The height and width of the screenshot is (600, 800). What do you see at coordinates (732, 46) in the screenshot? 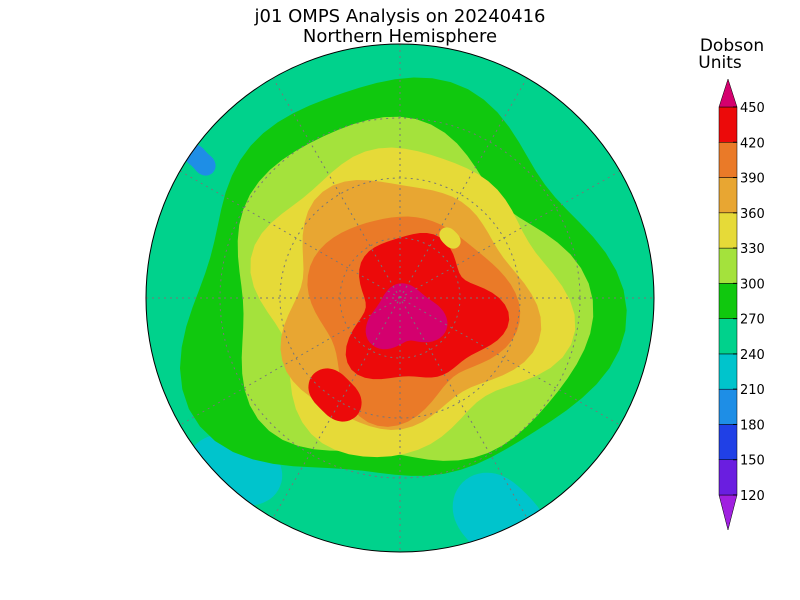
I see `colorbar-title: Dobson` at bounding box center [732, 46].